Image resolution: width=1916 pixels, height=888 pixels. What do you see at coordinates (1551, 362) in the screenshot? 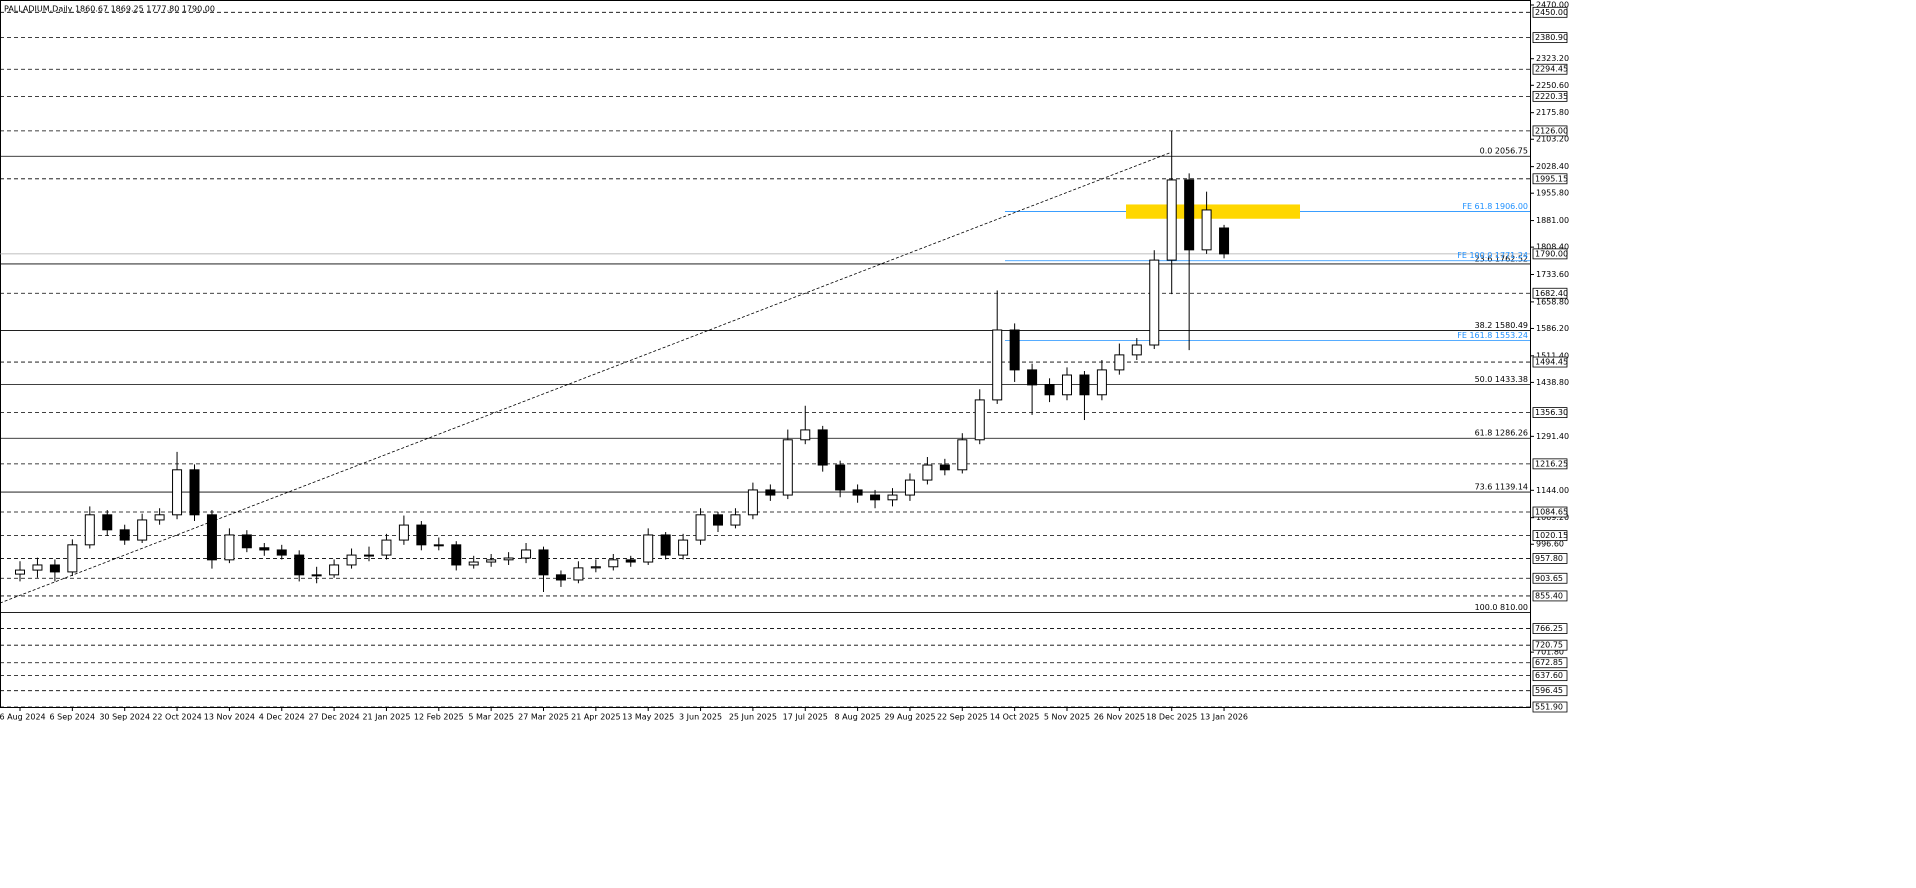
I see `level-label: 1494.45` at bounding box center [1551, 362].